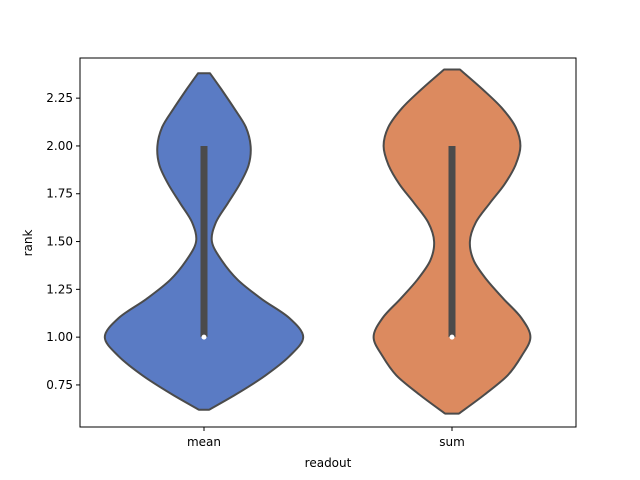 The image size is (640, 480). What do you see at coordinates (28, 243) in the screenshot?
I see `y-axis-label: rank` at bounding box center [28, 243].